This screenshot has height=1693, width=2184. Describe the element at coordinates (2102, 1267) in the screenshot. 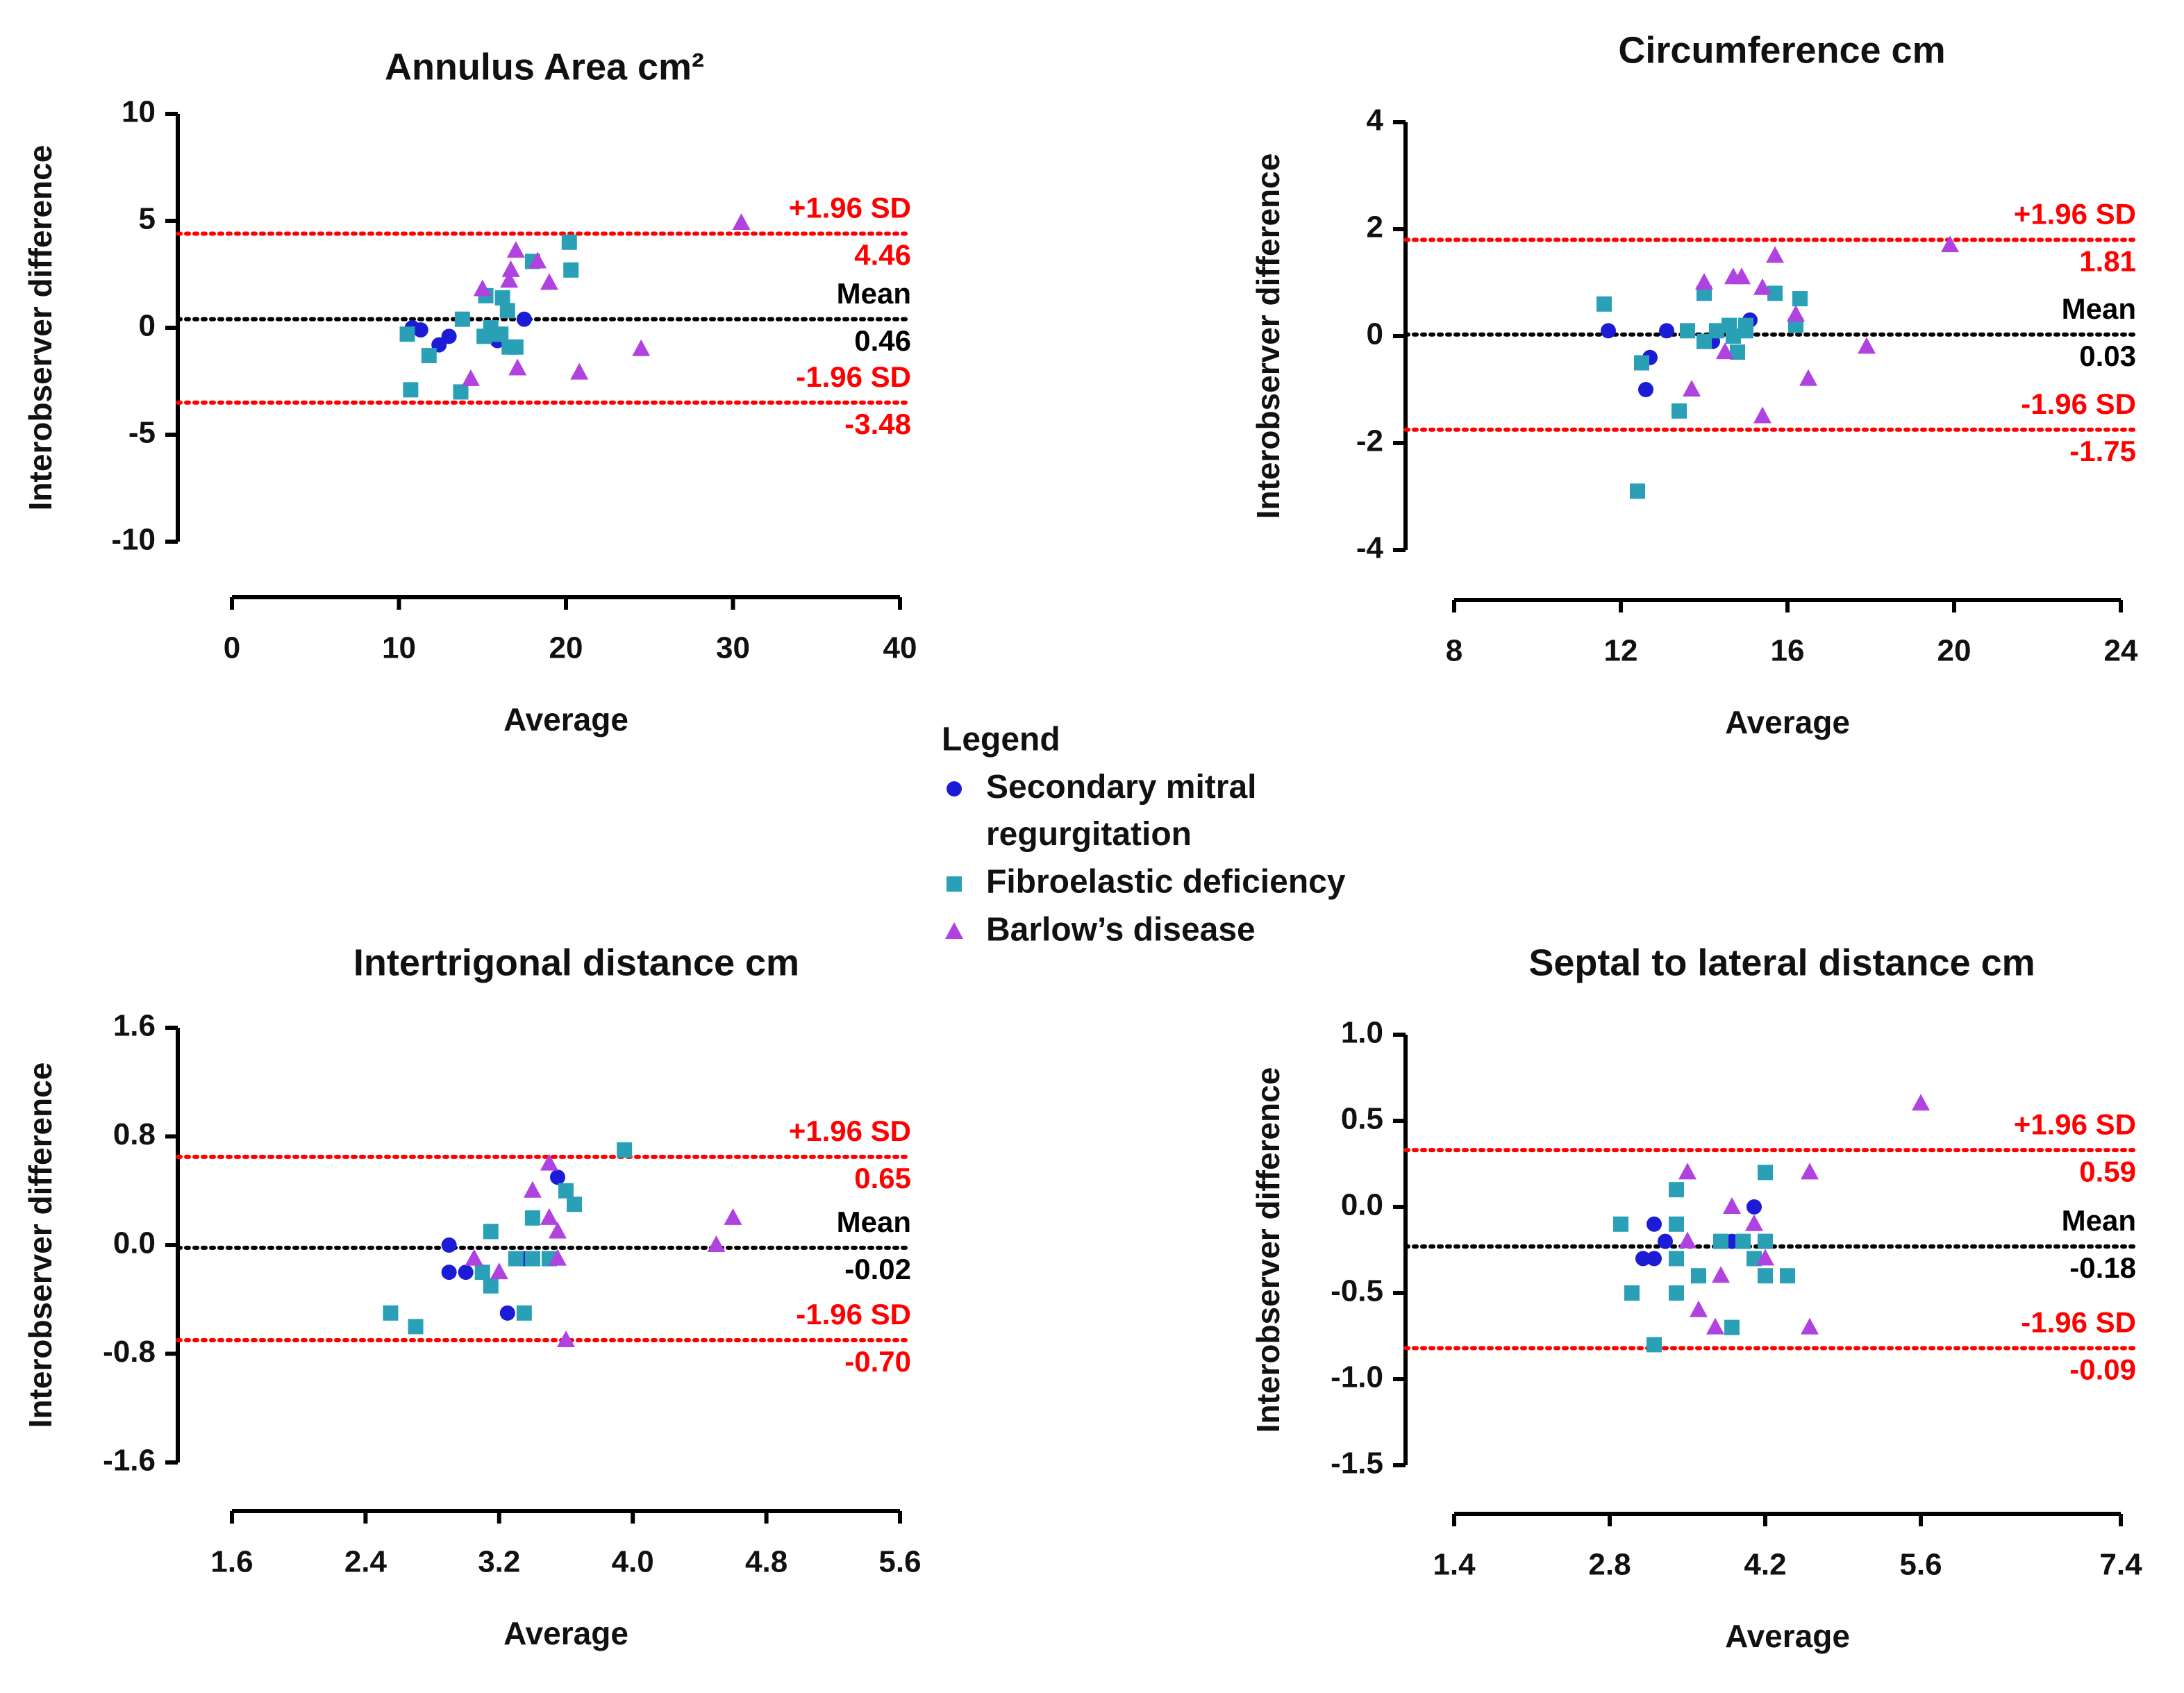

I see `limit-value: -0.18` at that location.